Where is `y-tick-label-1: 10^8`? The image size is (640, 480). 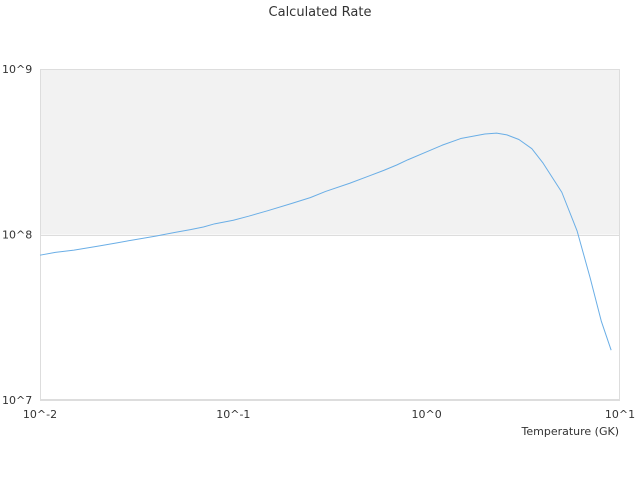 y-tick-label-1: 10^8 is located at coordinates (17, 235).